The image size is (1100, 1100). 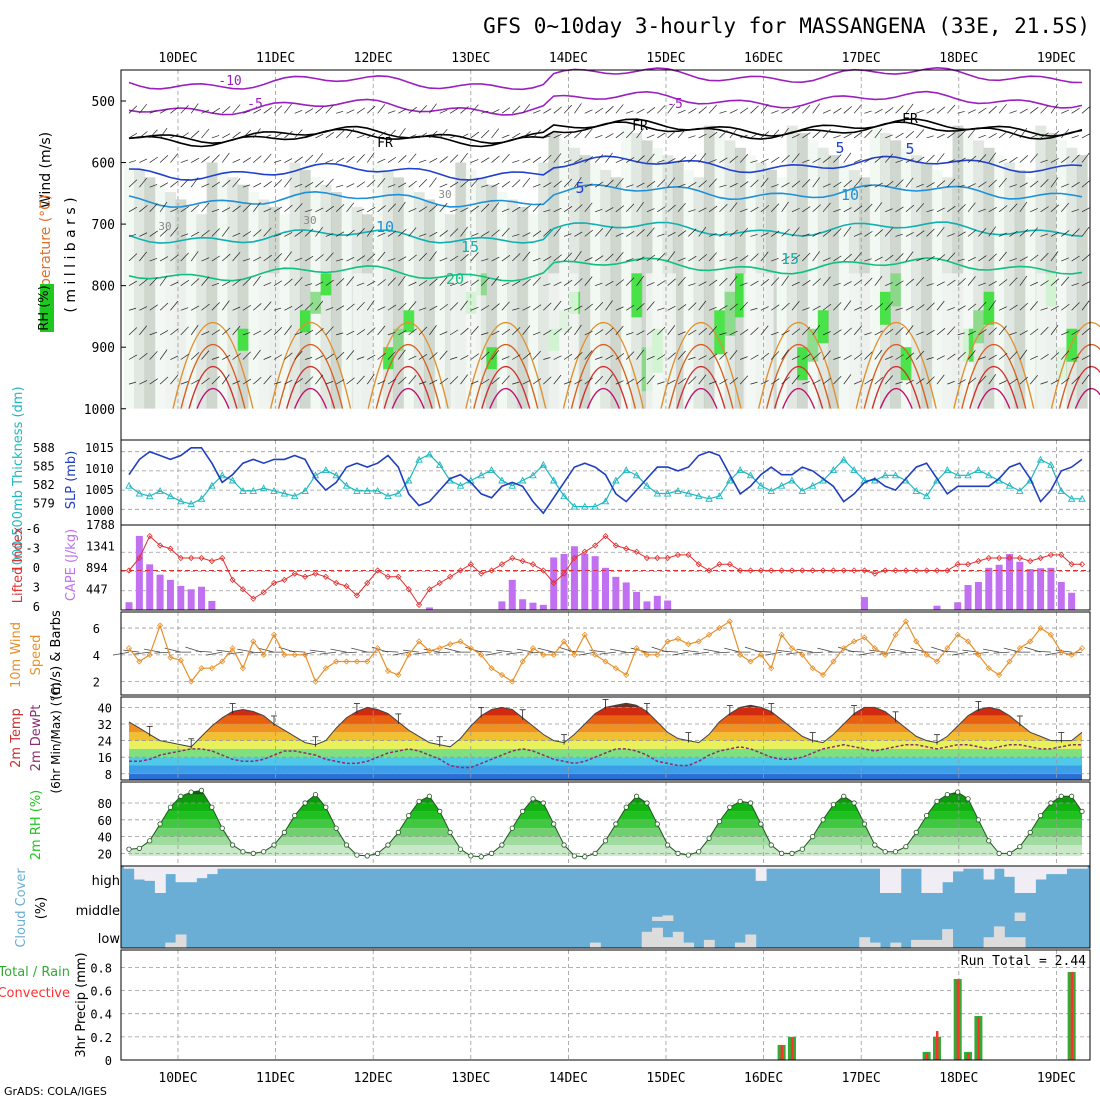 I want to click on contour-label: FR, so click(x=910, y=119).